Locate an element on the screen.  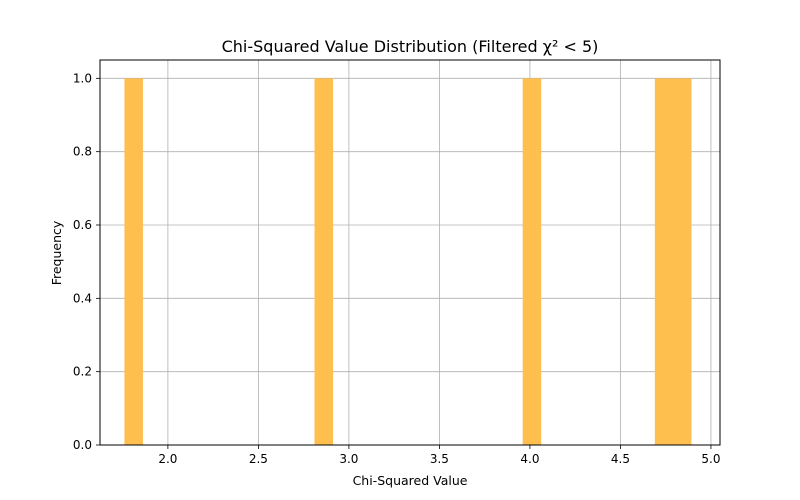
x-tick-label: 2.5 is located at coordinates (258, 459).